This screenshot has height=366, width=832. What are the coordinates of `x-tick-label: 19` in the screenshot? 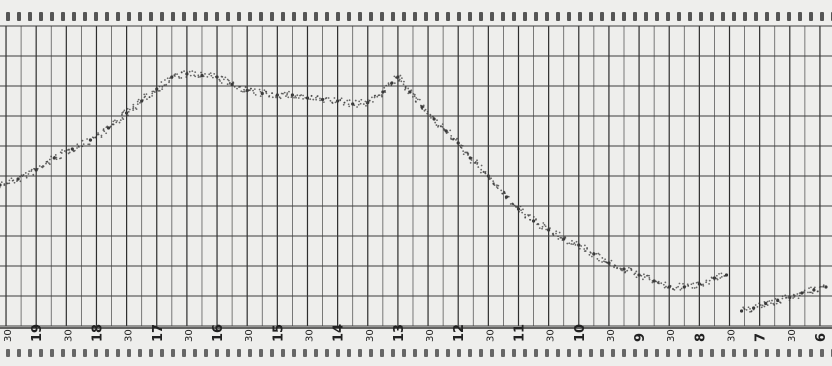 It's located at (37, 333).